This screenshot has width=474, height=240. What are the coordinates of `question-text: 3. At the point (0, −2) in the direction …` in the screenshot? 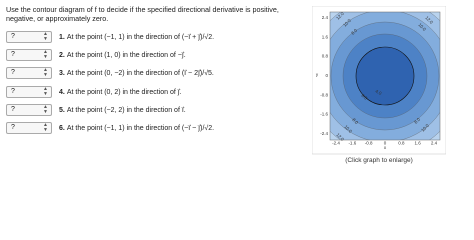 It's located at (136, 73).